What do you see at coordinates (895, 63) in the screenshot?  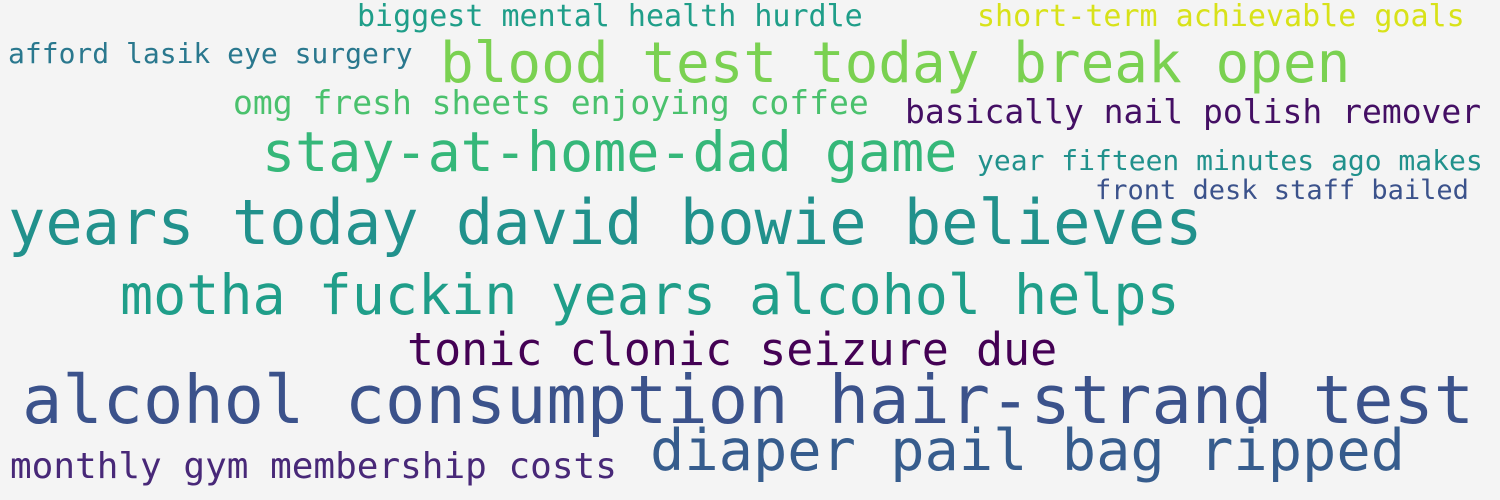 I see `word-phrase: blood test today break open` at bounding box center [895, 63].